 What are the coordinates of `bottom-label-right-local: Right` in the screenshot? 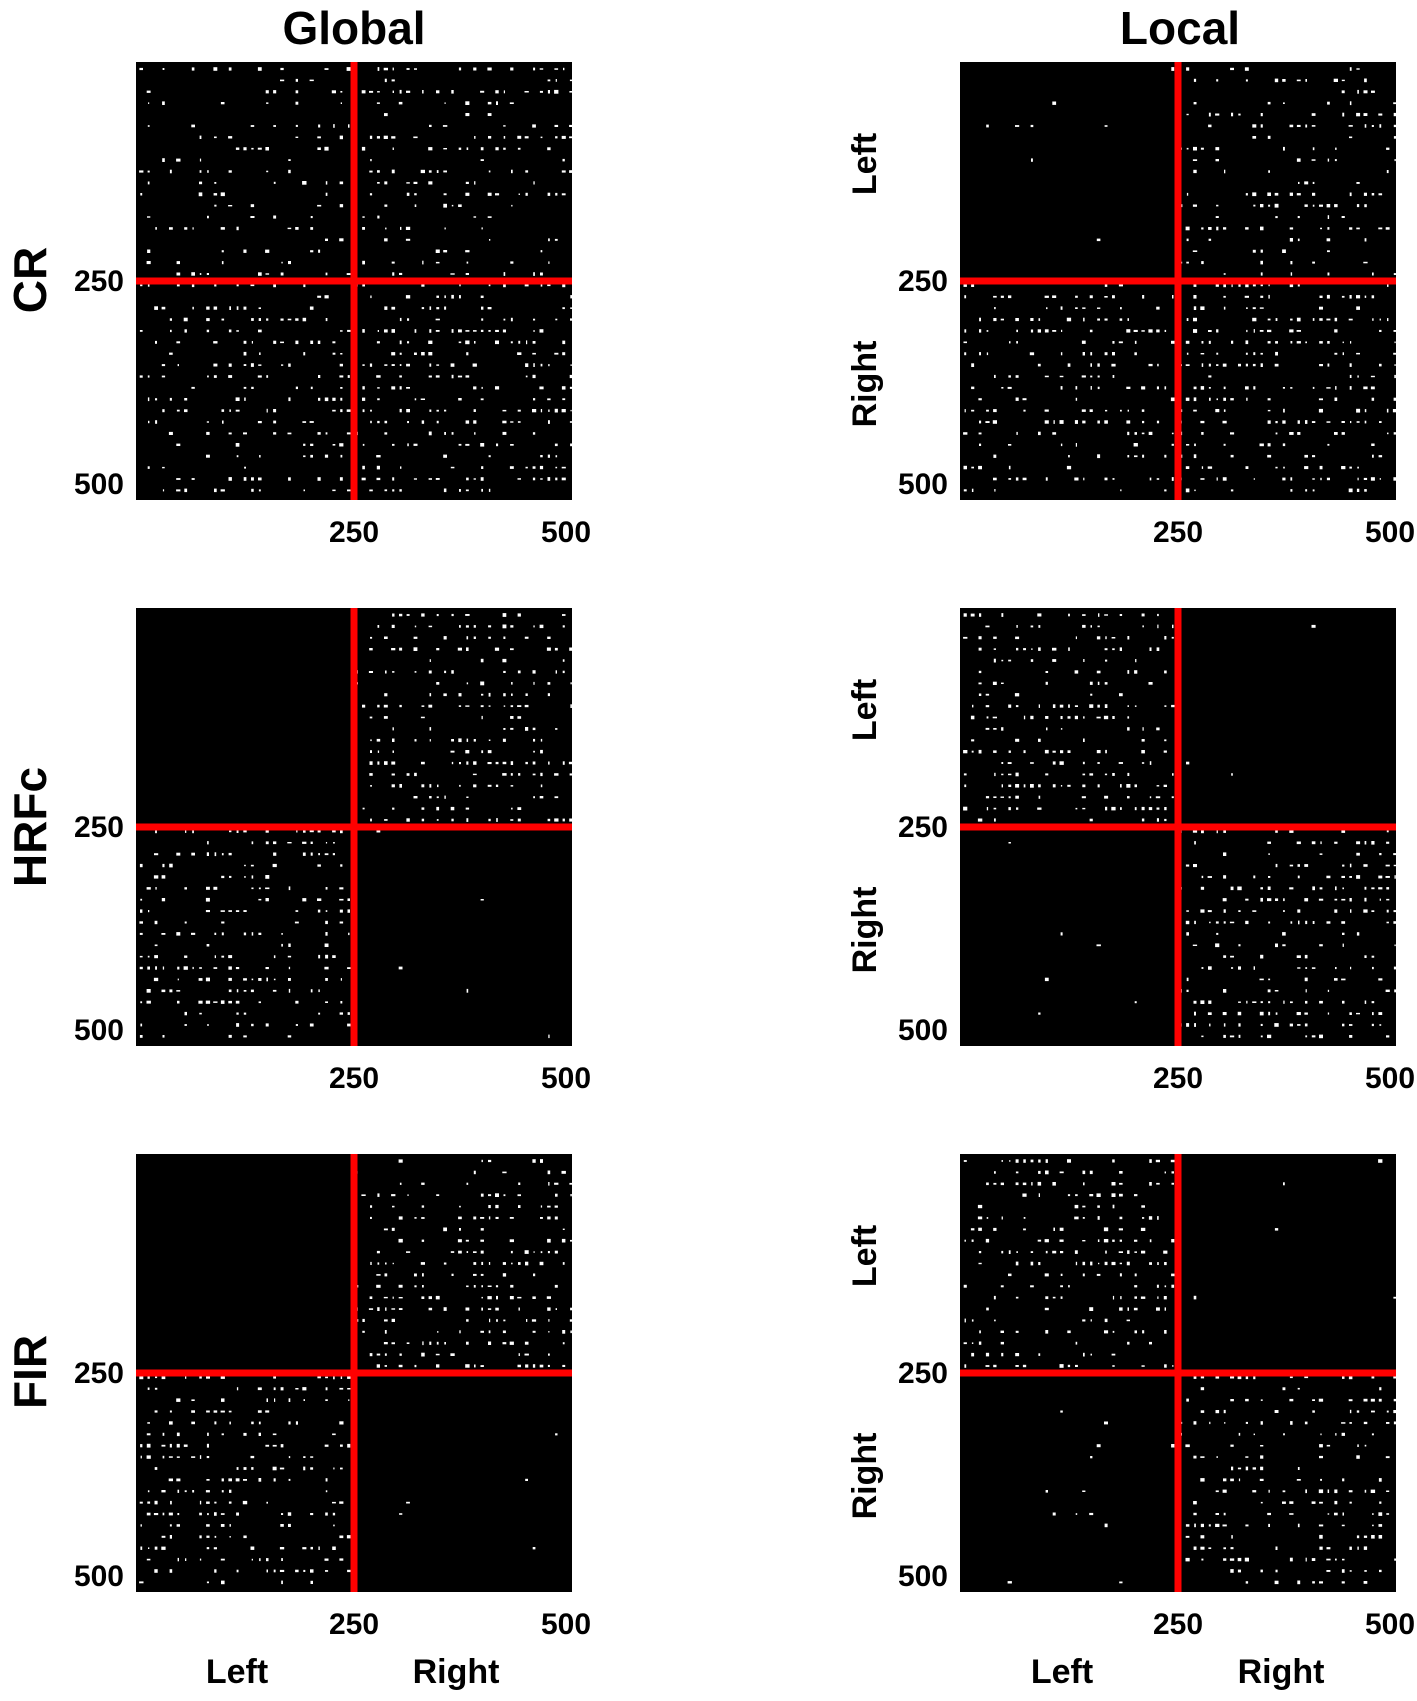 It's located at (1281, 1672).